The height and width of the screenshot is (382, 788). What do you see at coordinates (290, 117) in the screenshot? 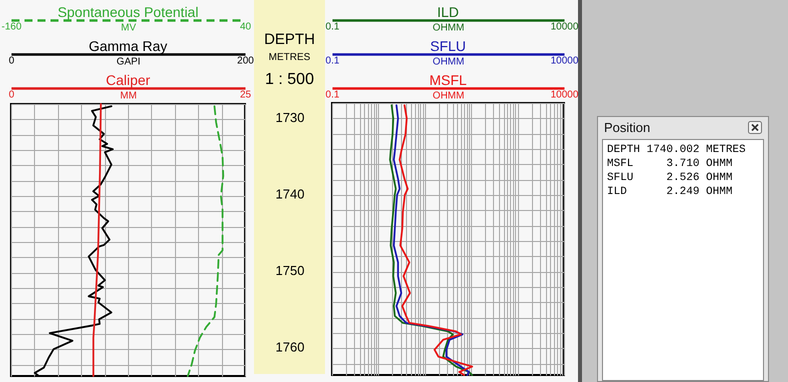
I see `y-tick-label: 1730` at bounding box center [290, 117].